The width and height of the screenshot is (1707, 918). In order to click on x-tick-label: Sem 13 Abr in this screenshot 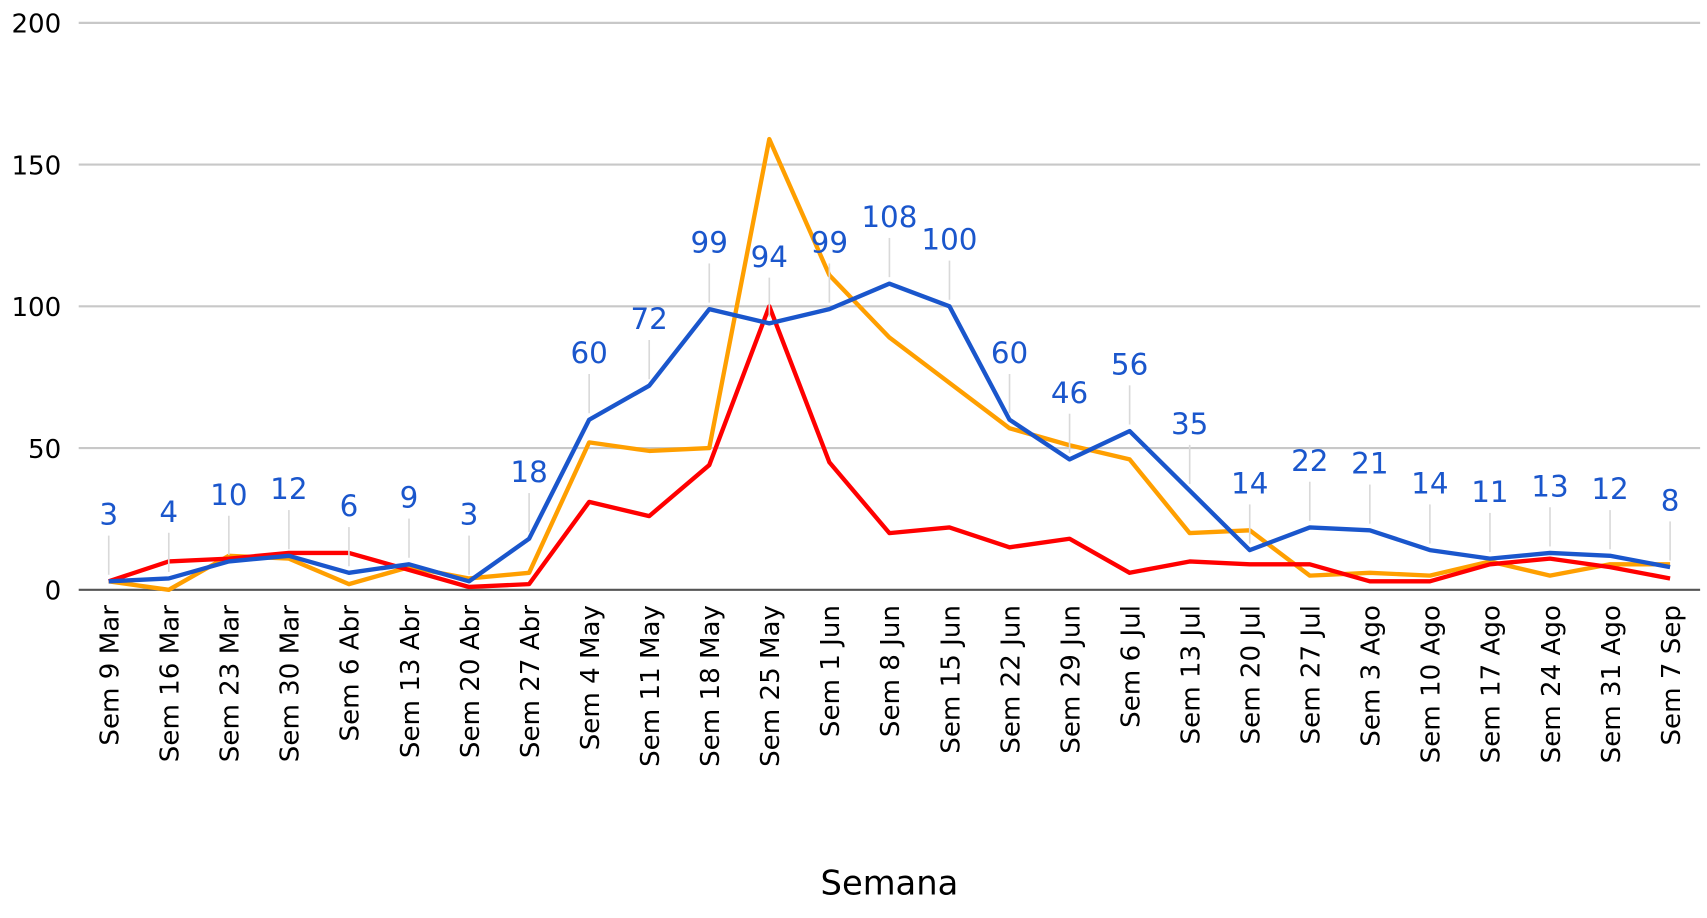, I will do `click(411, 681)`.